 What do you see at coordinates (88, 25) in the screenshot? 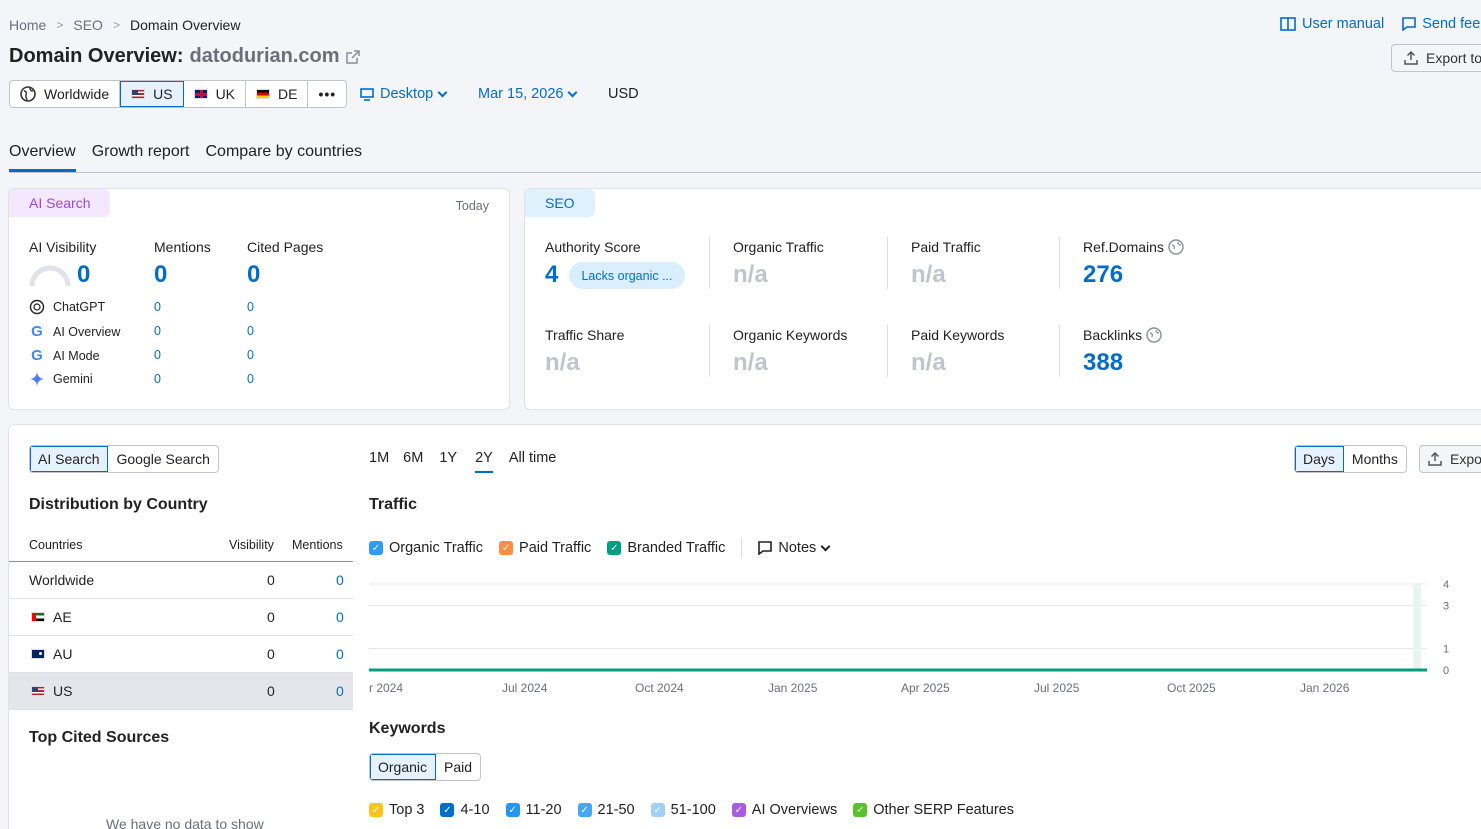
I see `breadcrumb-seo: SEO` at bounding box center [88, 25].